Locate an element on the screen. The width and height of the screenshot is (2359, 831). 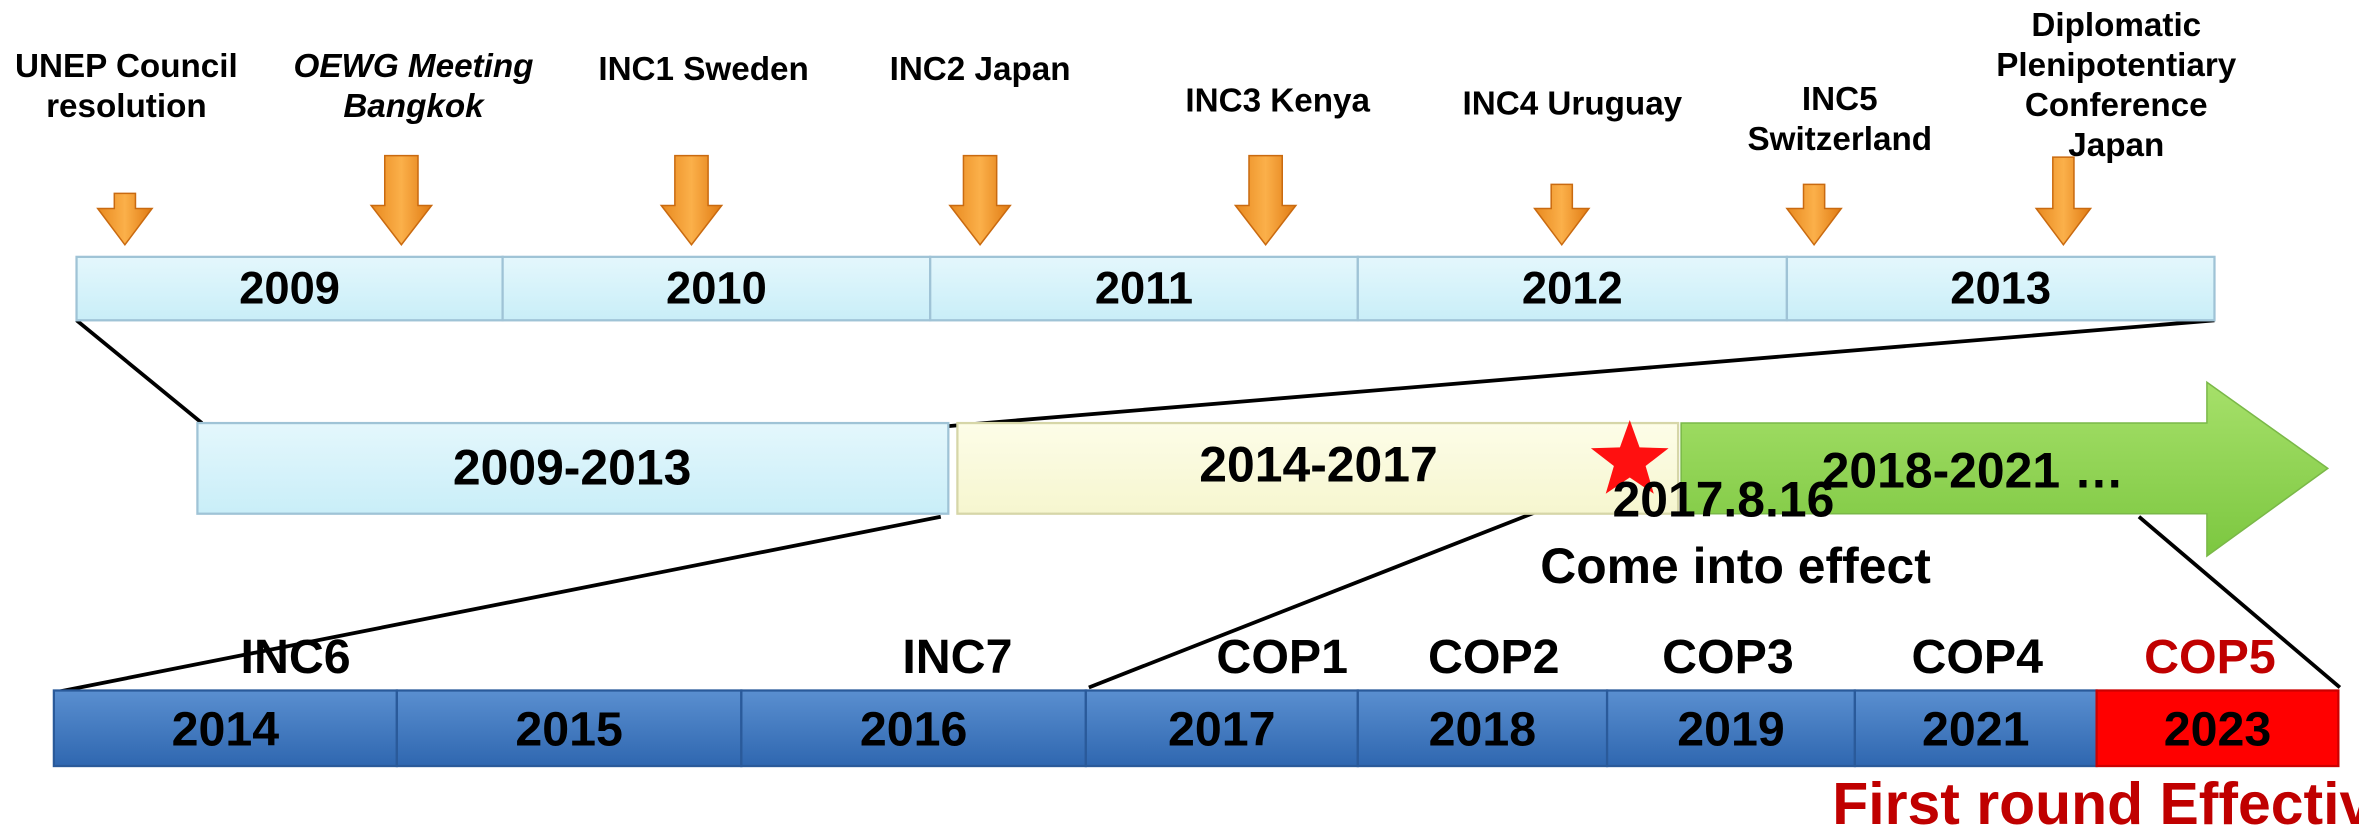
event-label: COP5 is located at coordinates (2210, 657).